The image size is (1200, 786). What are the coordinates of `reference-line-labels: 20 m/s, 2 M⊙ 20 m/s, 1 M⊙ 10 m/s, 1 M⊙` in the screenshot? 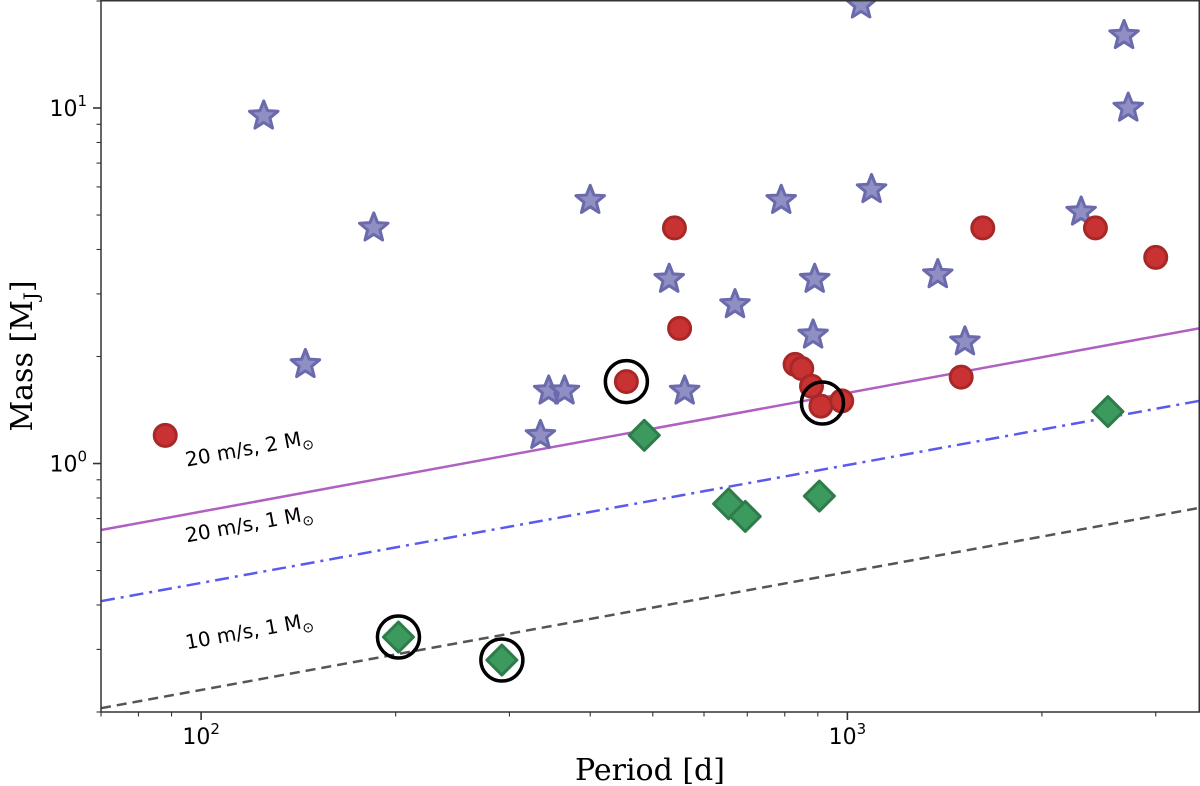 It's located at (249, 542).